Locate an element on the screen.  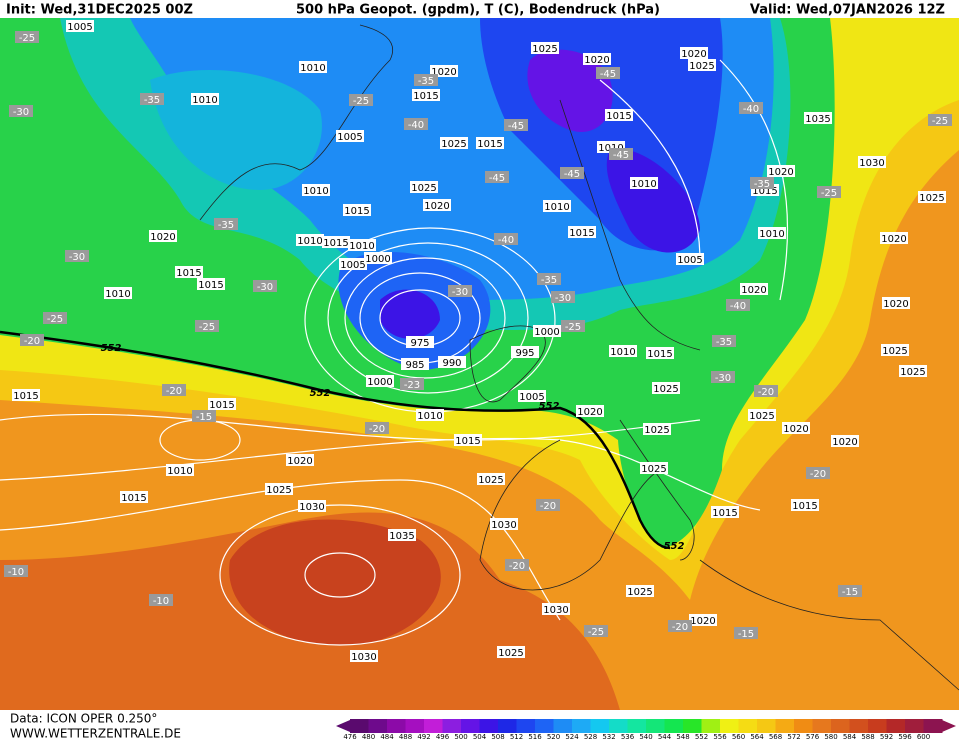
temperature-label: -35 is located at coordinates (549, 280).